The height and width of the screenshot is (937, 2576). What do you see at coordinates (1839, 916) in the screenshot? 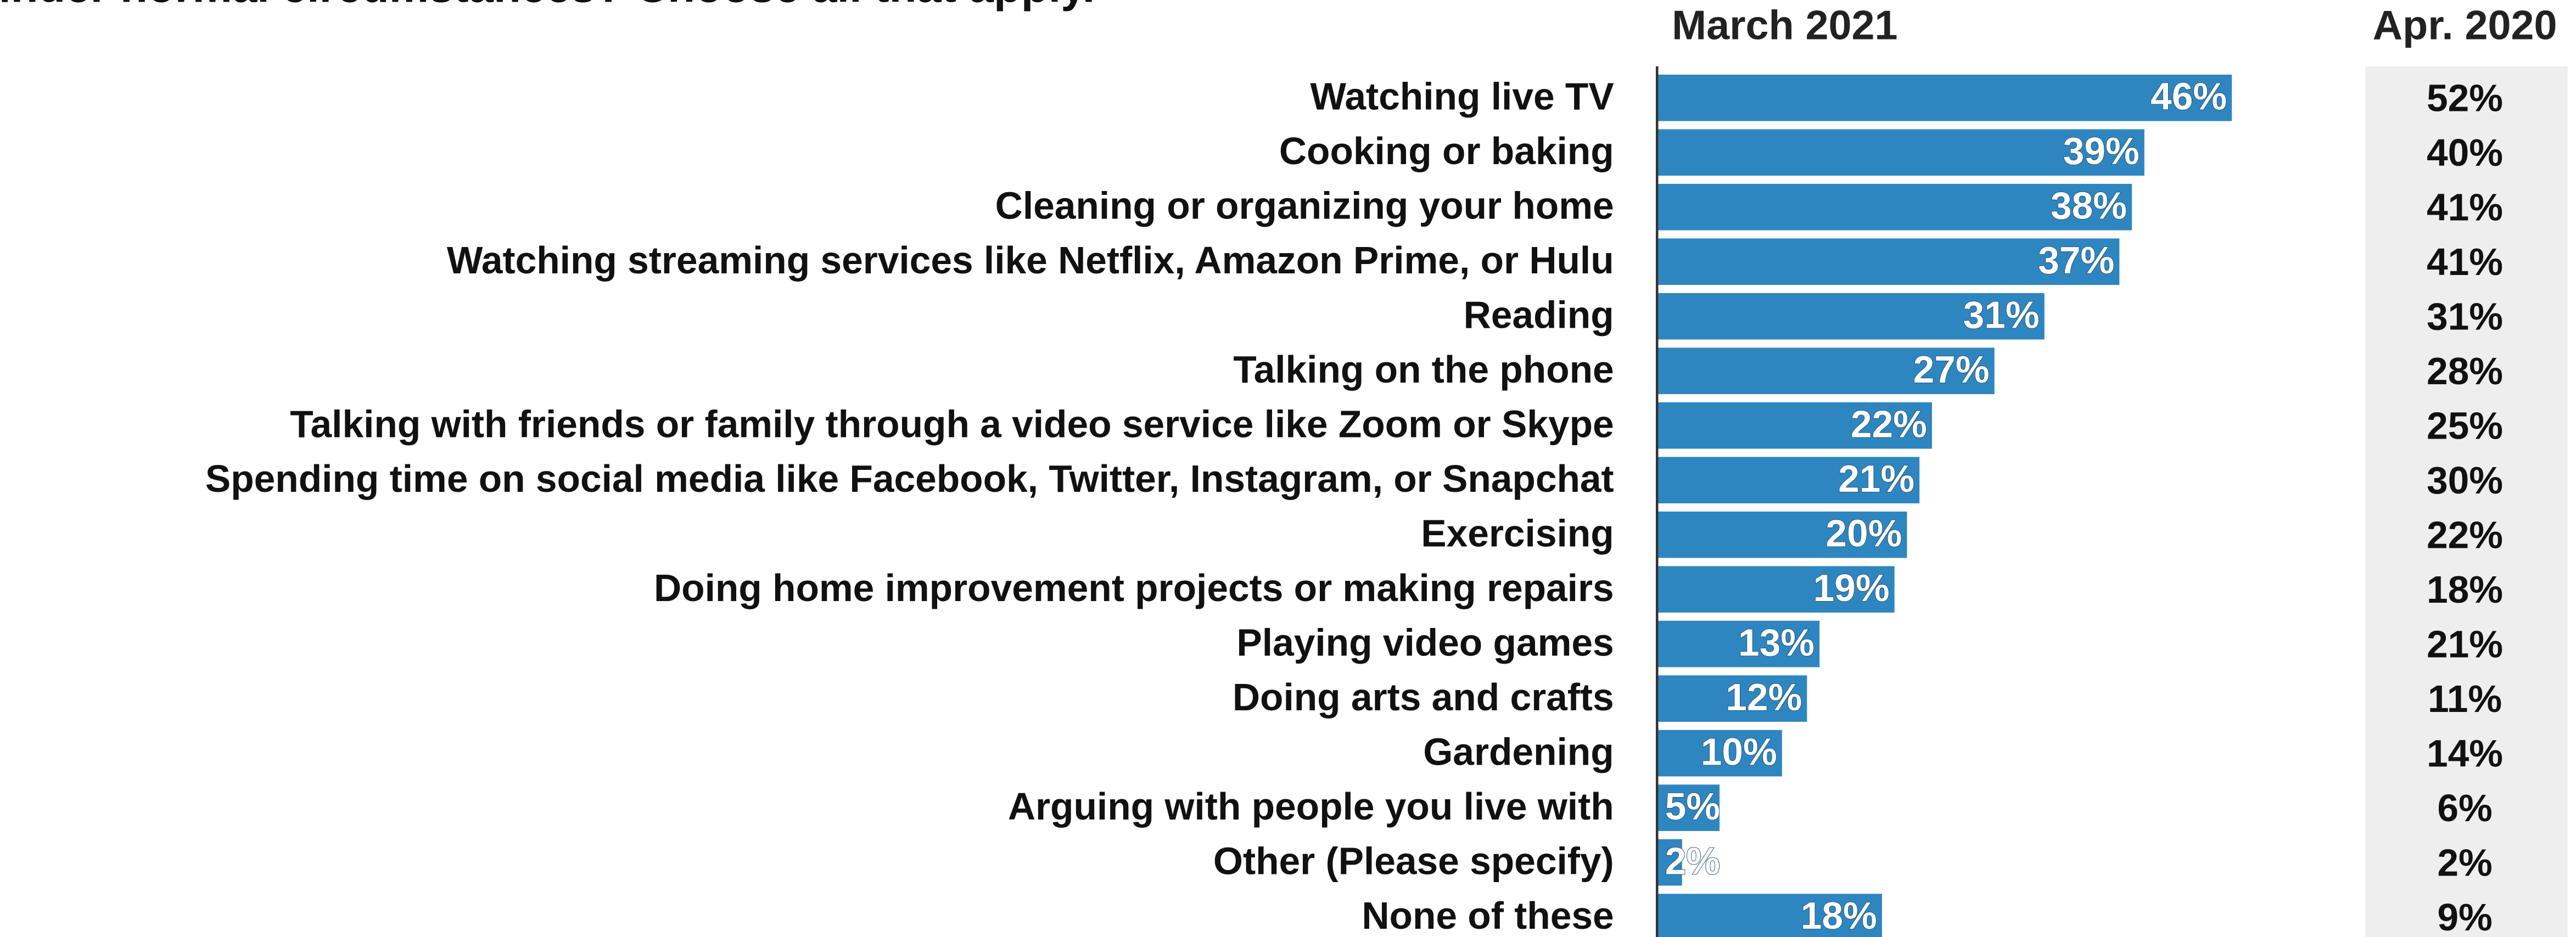
I see `value-label: 18%` at bounding box center [1839, 916].